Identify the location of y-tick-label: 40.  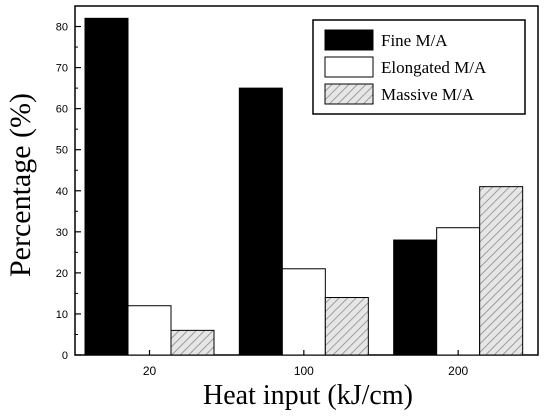
(62, 192).